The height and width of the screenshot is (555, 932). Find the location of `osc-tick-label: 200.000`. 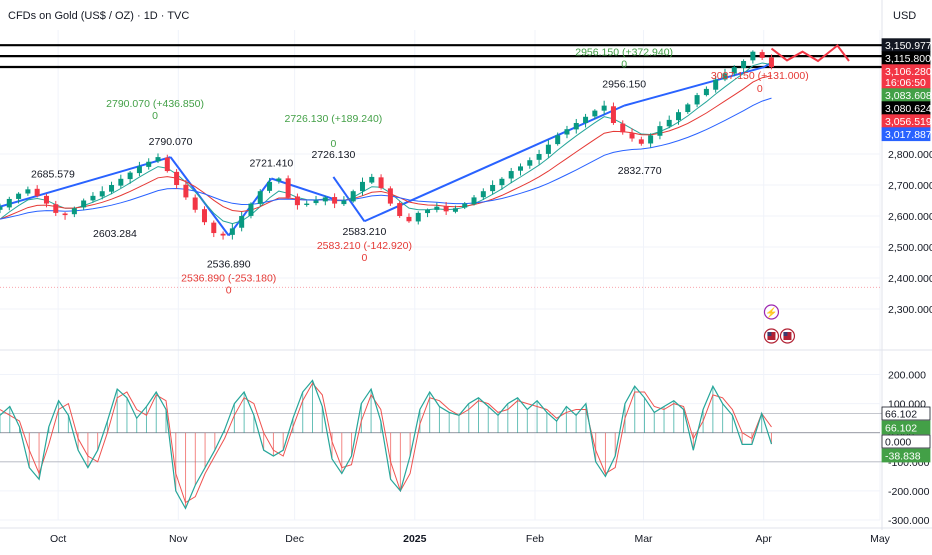

osc-tick-label: 200.000 is located at coordinates (907, 376).